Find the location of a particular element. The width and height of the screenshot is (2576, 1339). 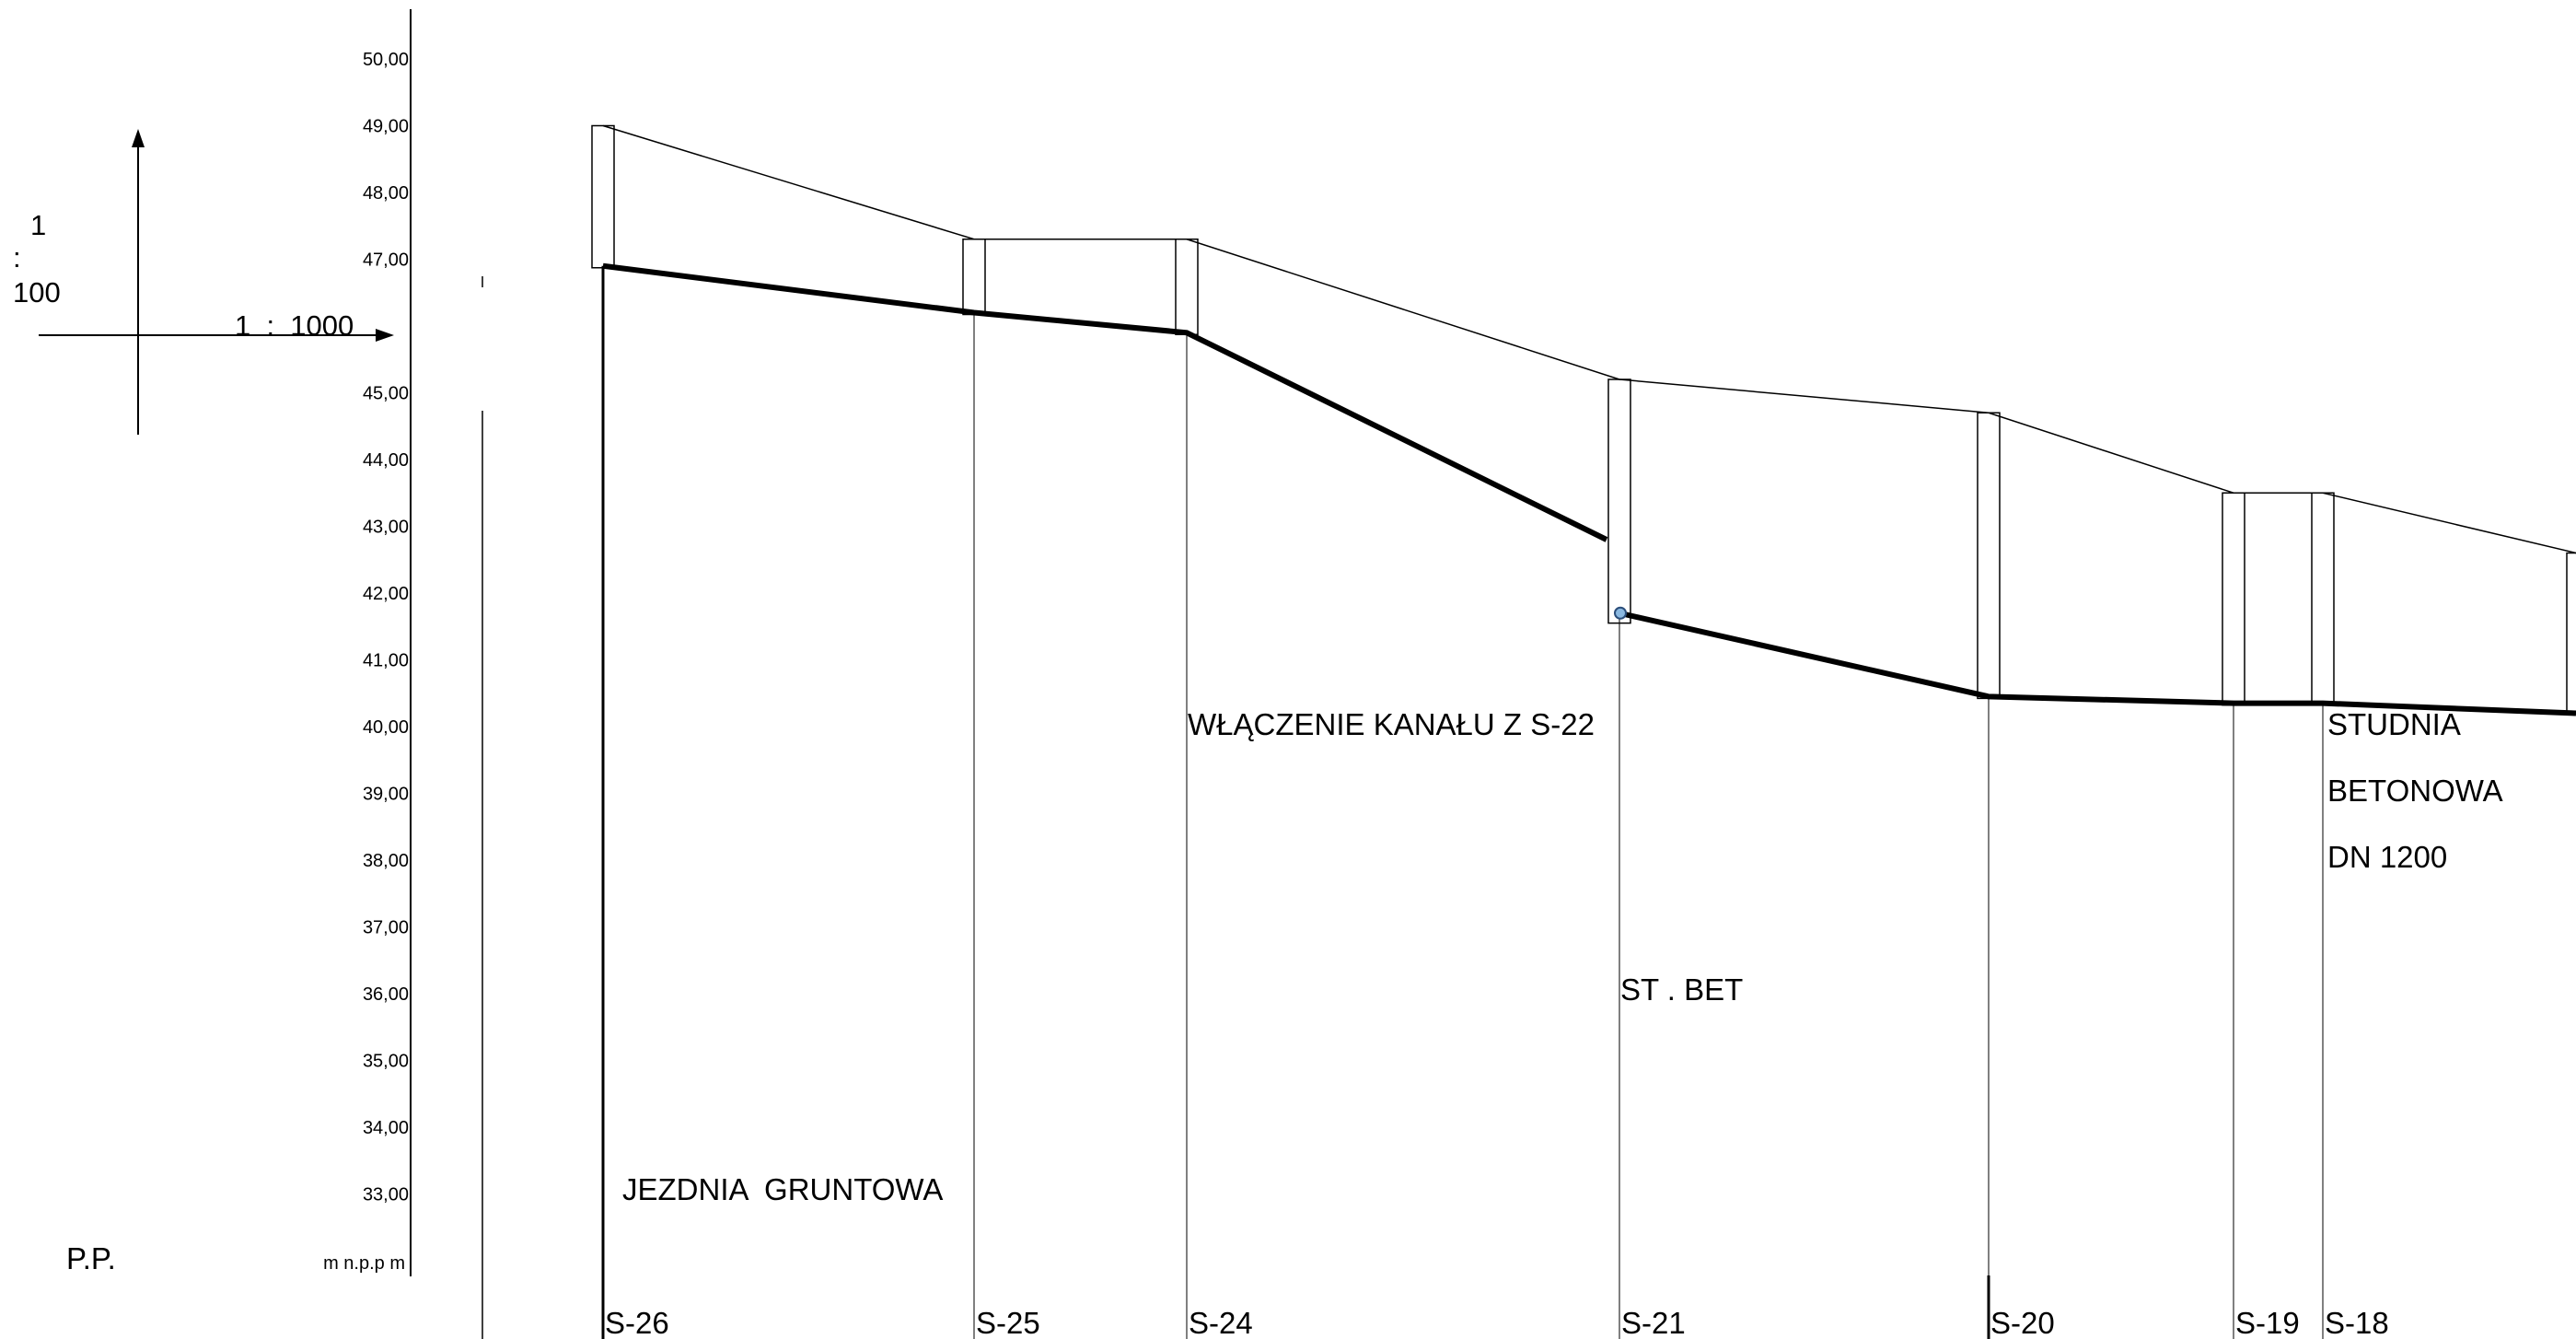

vertical-scale-denominator: 100 is located at coordinates (37, 292).